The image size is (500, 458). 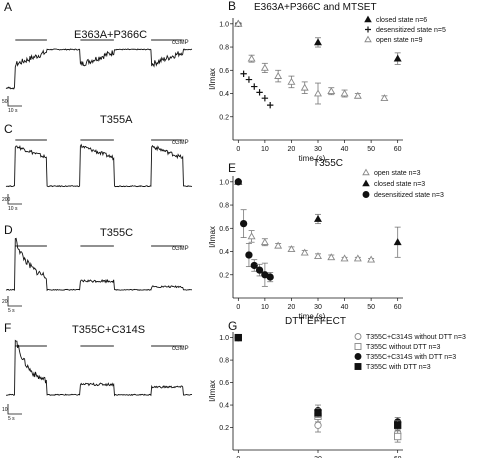 What do you see at coordinates (397, 173) in the screenshot?
I see `legend-label: open state n=3` at bounding box center [397, 173].